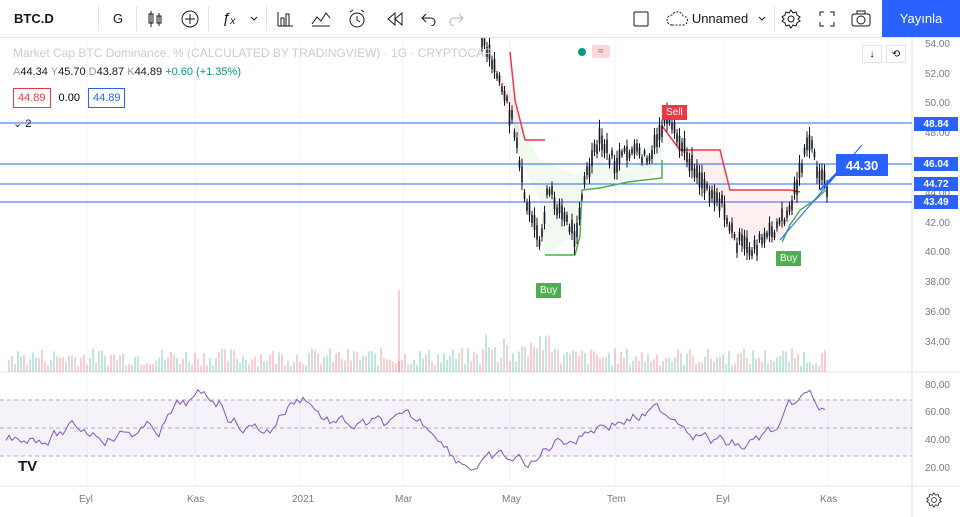  What do you see at coordinates (677, 18) in the screenshot?
I see `cloud-icon` at bounding box center [677, 18].